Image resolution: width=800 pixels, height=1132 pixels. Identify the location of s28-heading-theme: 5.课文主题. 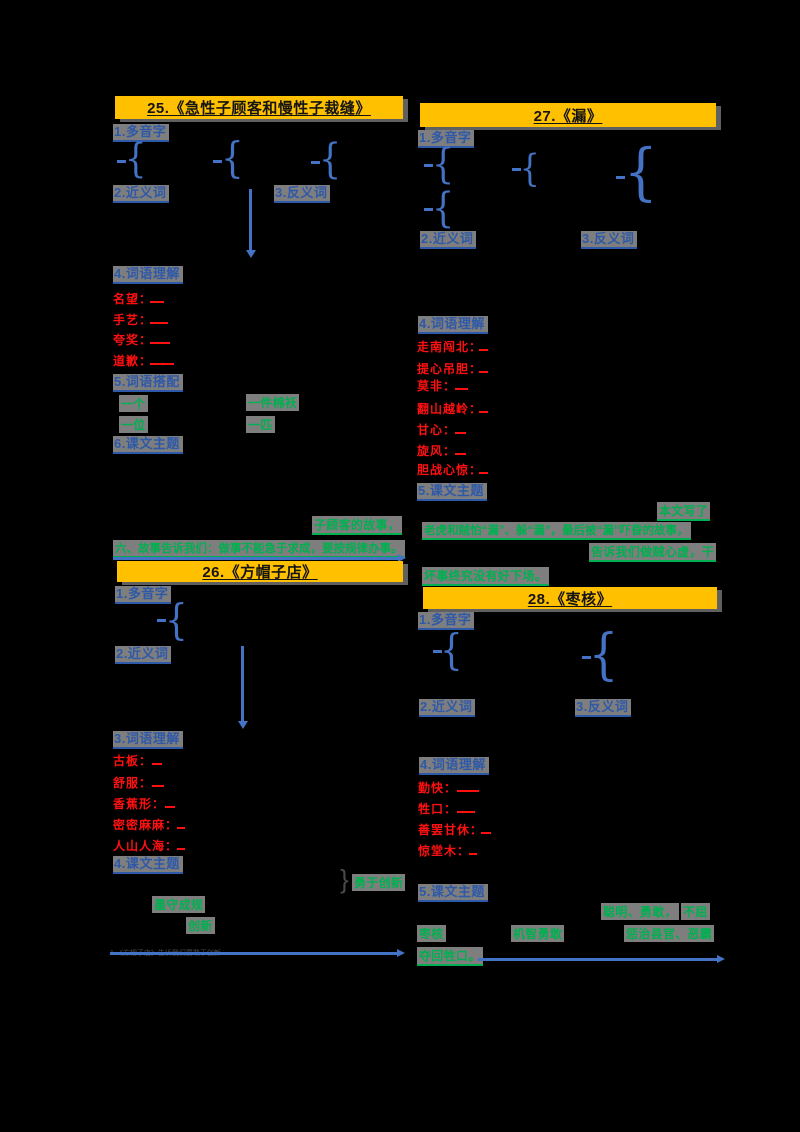
(453, 893).